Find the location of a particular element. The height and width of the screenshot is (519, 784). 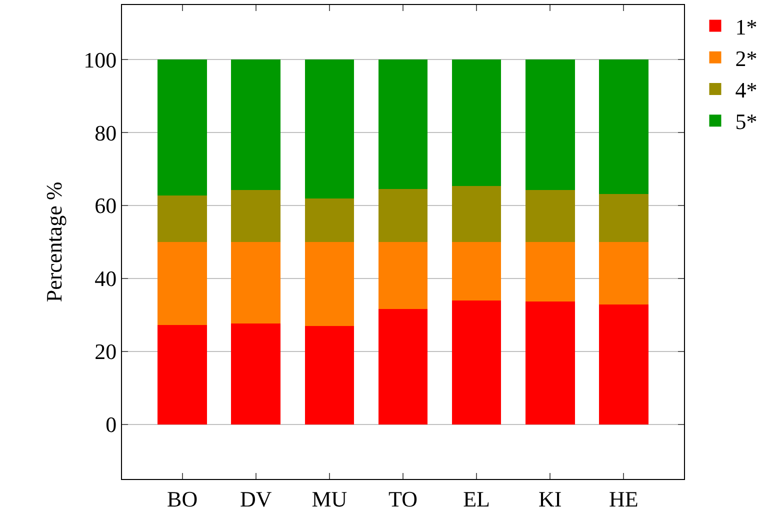

legend-label: 2* is located at coordinates (746, 58).